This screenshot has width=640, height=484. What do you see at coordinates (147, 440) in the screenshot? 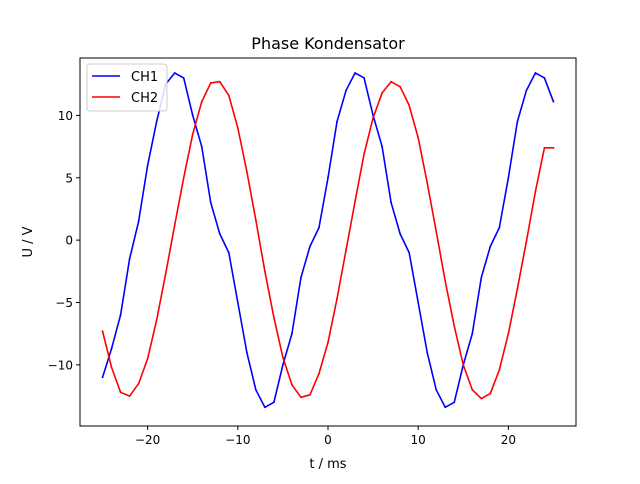
I see `x-tick-label: −20` at bounding box center [147, 440].